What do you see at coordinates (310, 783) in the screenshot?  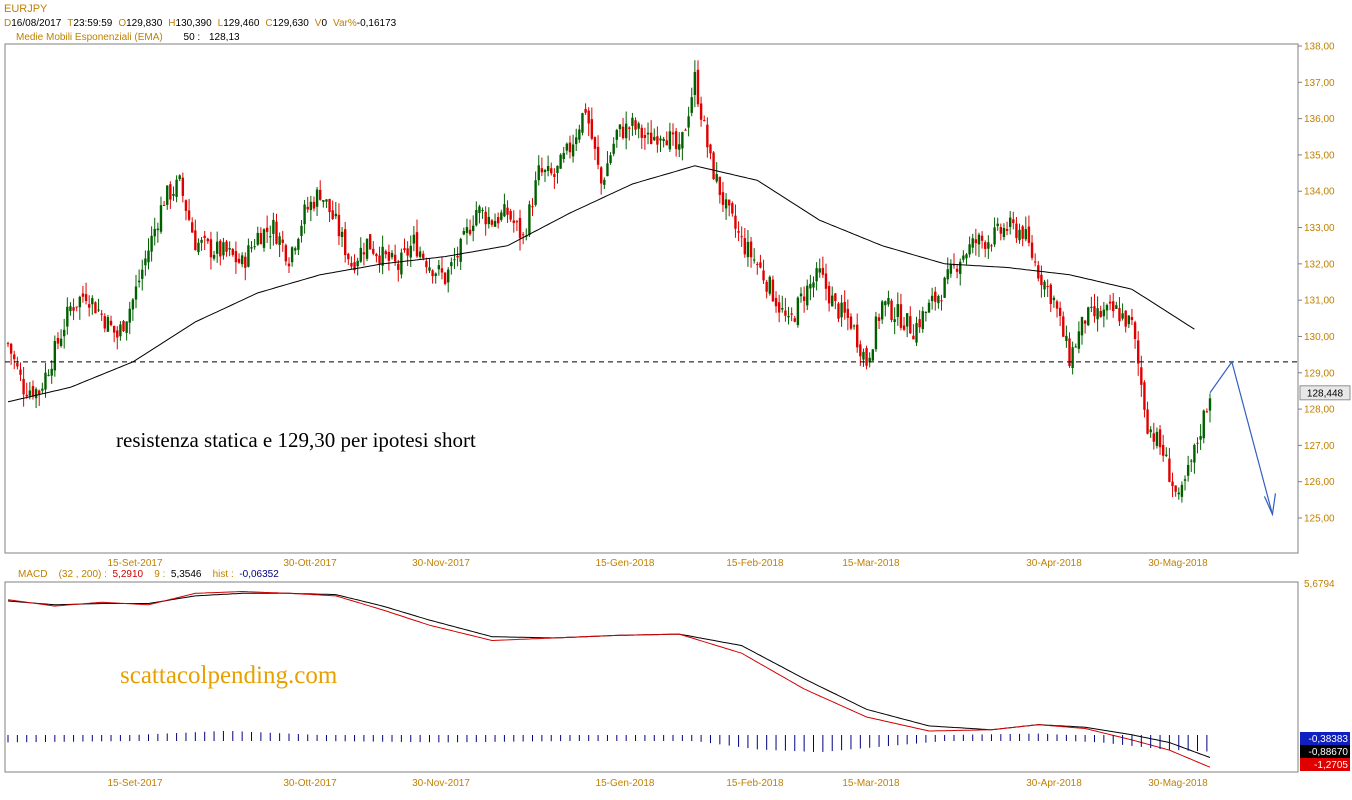 I see `date-tick-label: 30-Ott-2017` at bounding box center [310, 783].